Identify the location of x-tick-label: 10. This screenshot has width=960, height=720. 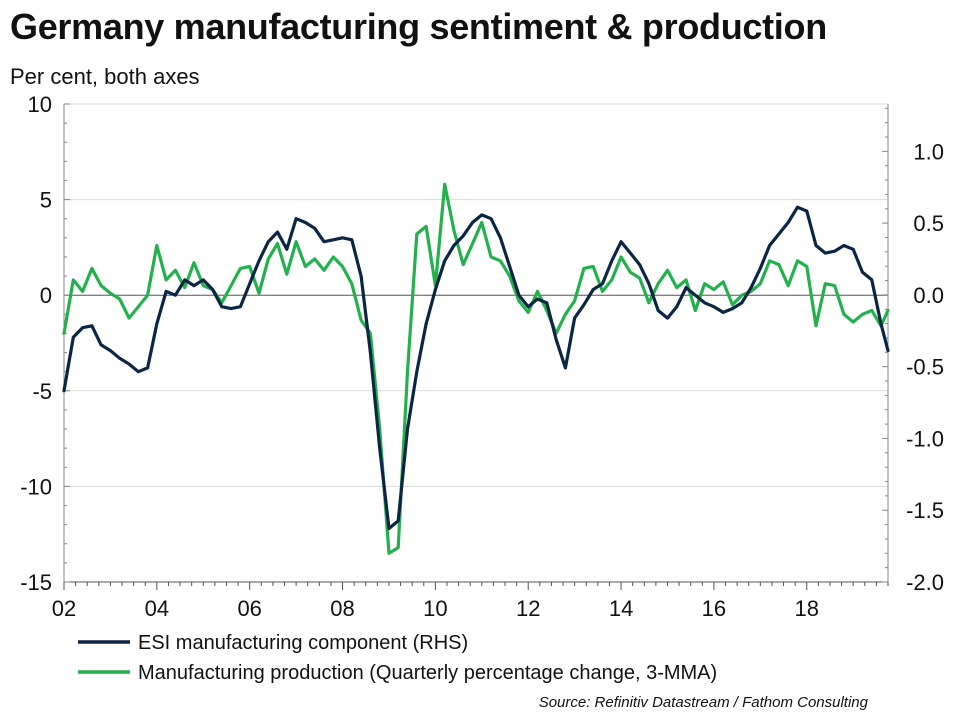
(435, 608).